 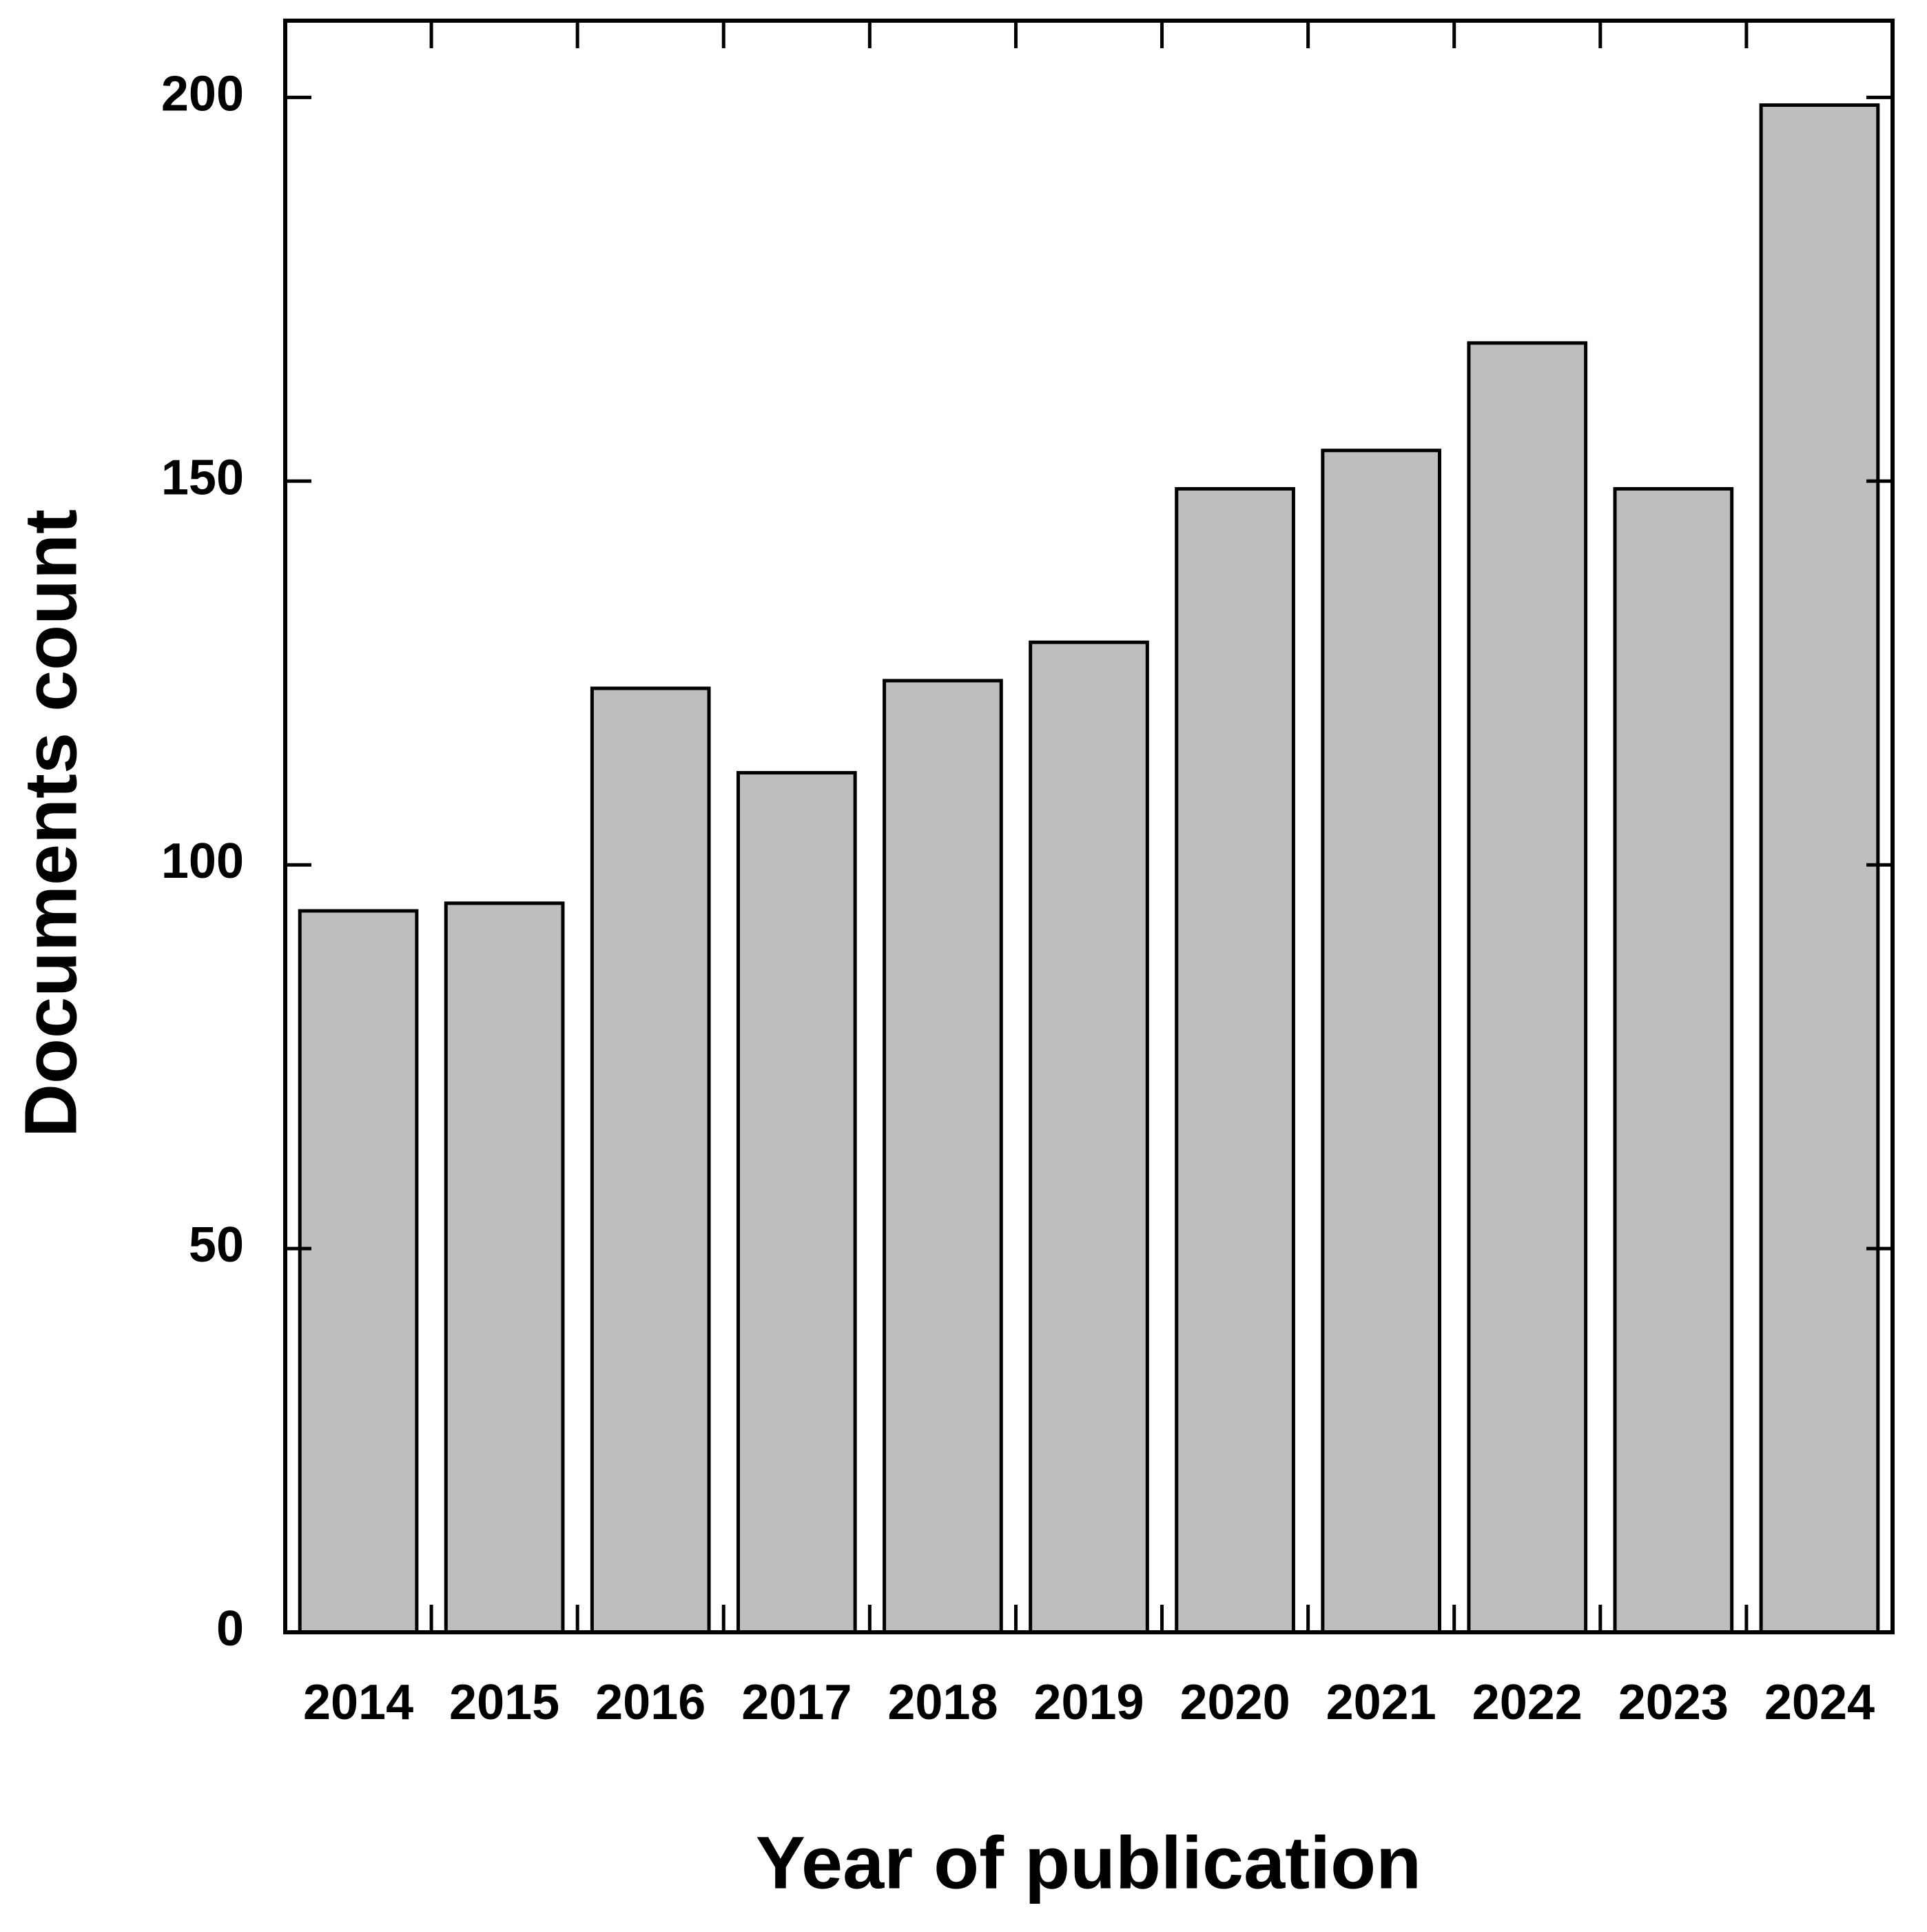 What do you see at coordinates (1088, 1702) in the screenshot?
I see `x-tick-label: 2019` at bounding box center [1088, 1702].